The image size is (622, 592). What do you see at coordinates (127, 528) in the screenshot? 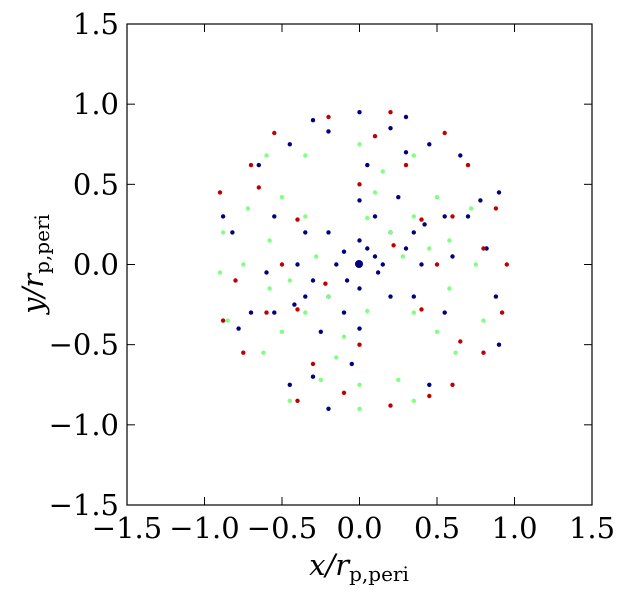
I see `x-tick-label-0: −1.5` at bounding box center [127, 528].